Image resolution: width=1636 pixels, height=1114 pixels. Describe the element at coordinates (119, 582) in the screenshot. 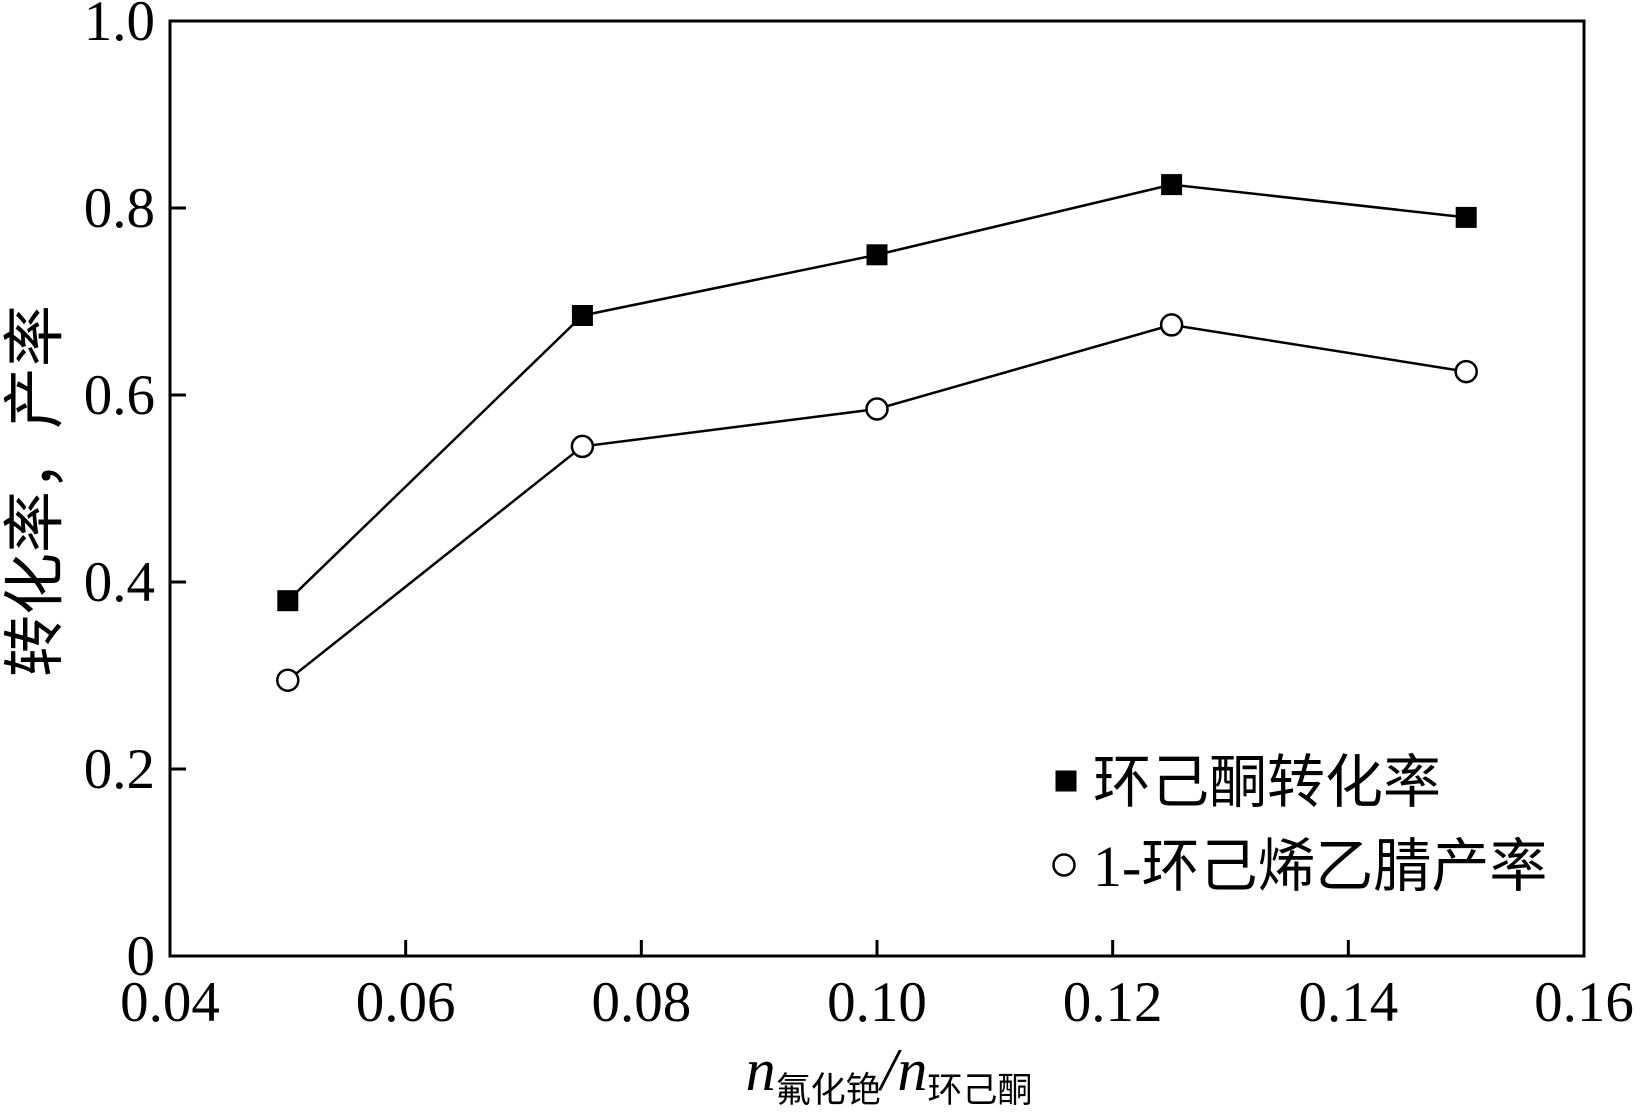

I see `y-tick-label: 0.4` at that location.